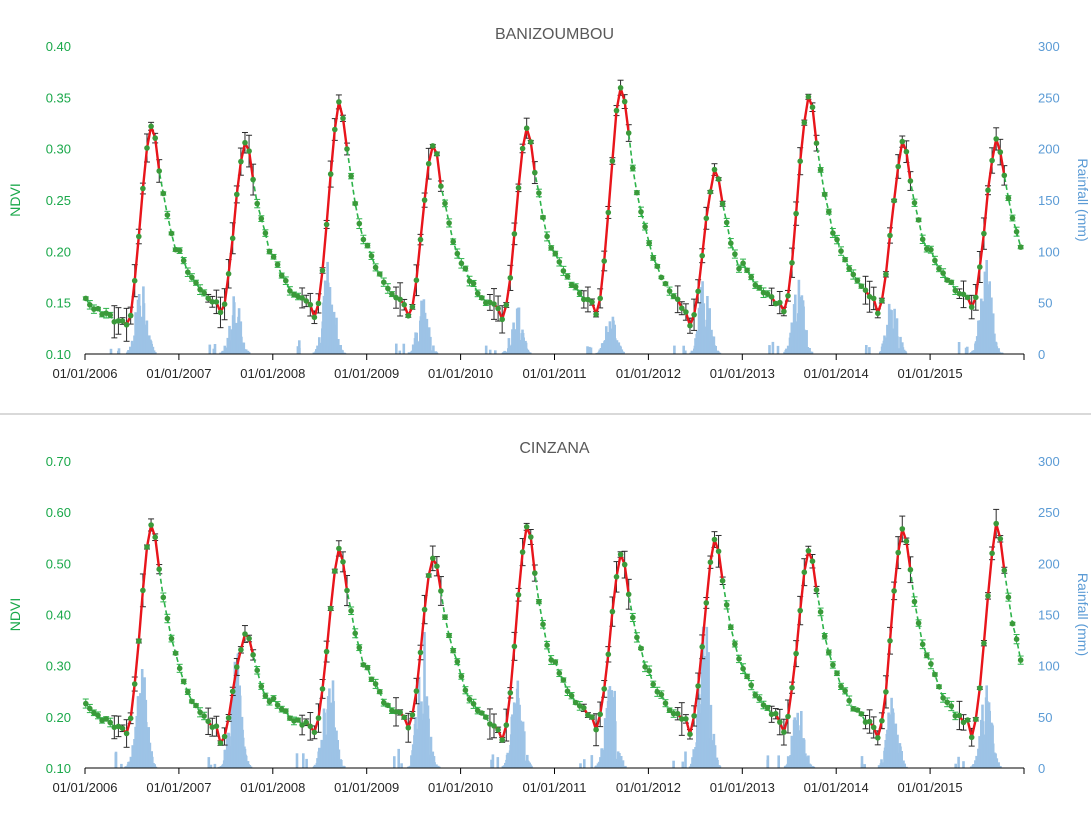 The width and height of the screenshot is (1091, 832). What do you see at coordinates (836, 373) in the screenshot?
I see `x-tick-label: 01/01/2014` at bounding box center [836, 373].